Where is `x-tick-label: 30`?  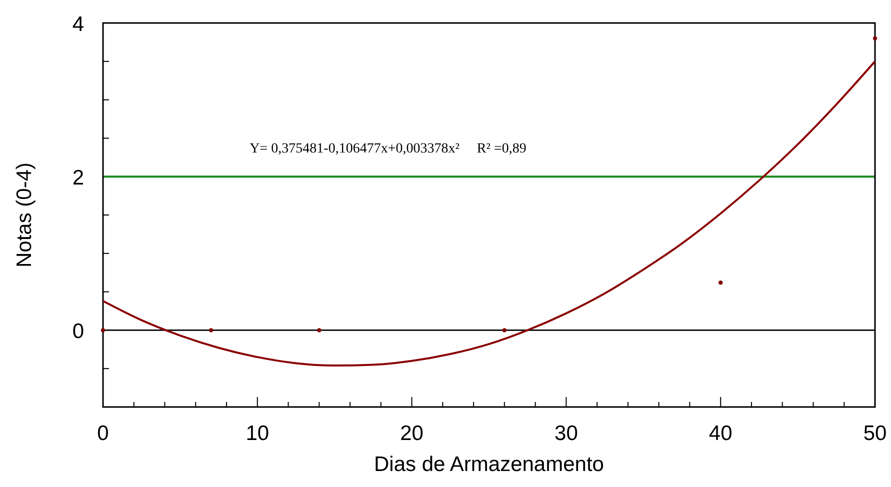
x-tick-label: 30 is located at coordinates (566, 433).